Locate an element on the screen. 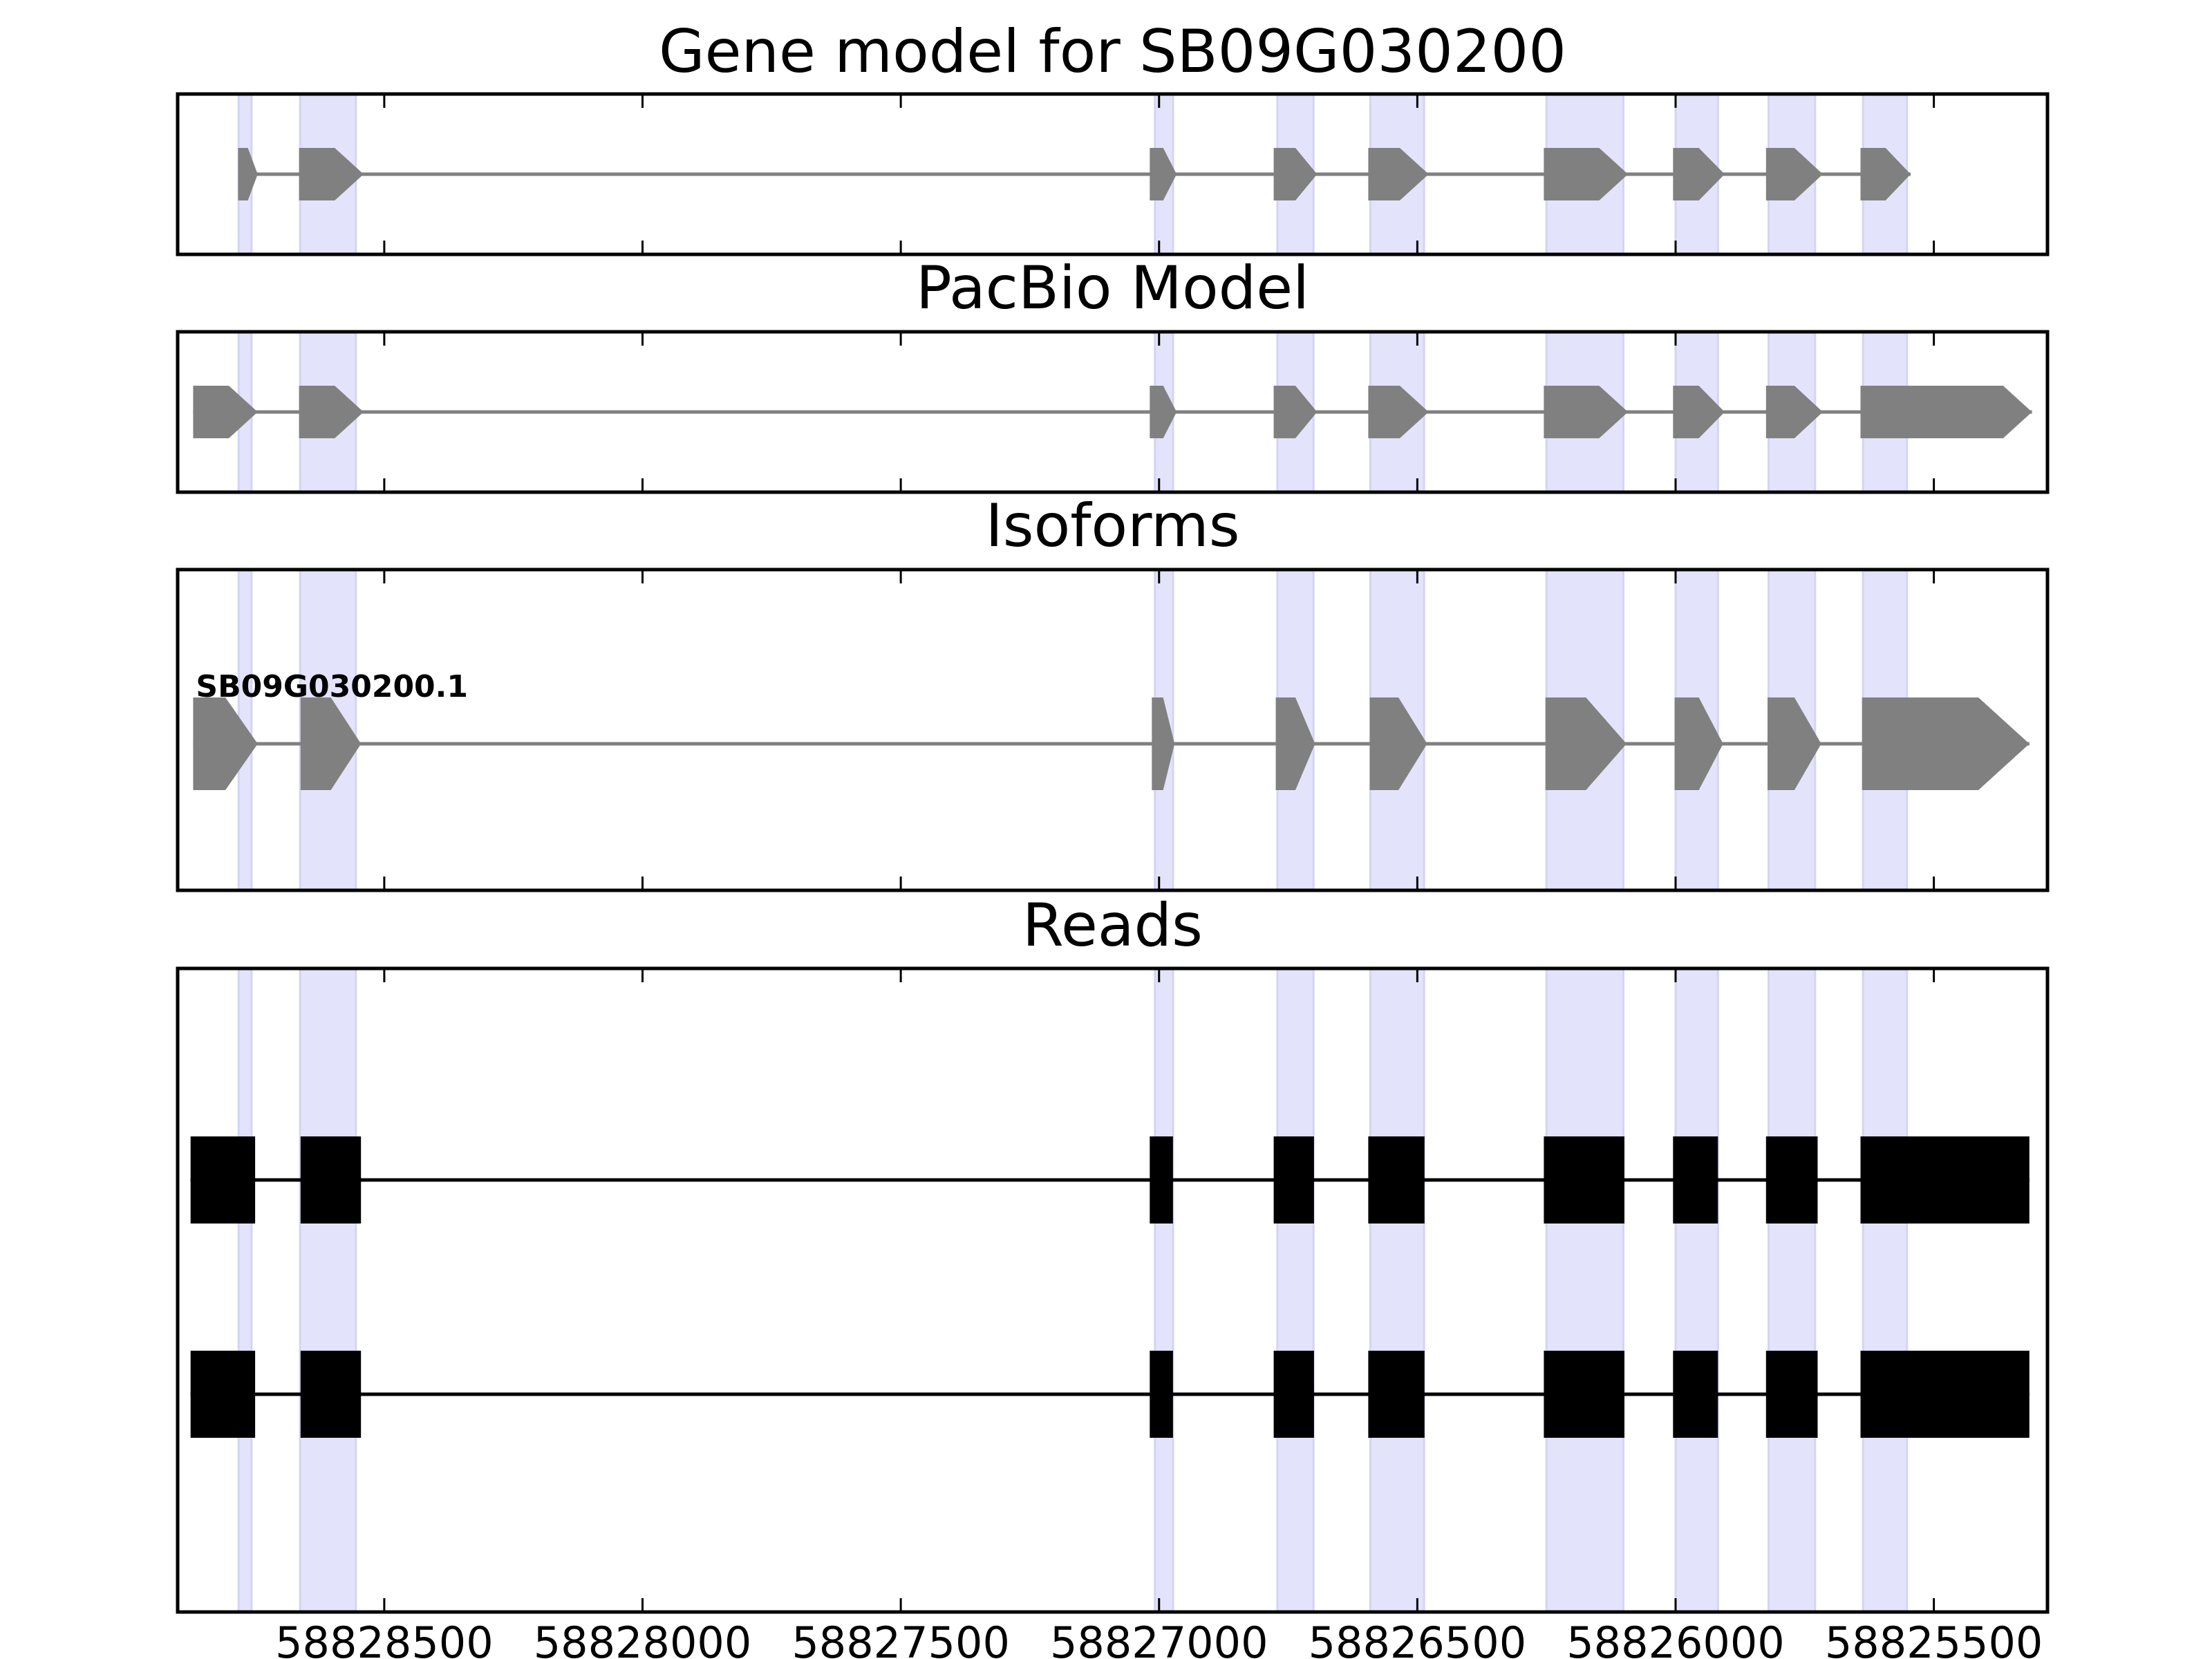  panel-model: PacBio Model is located at coordinates (1113, 374).